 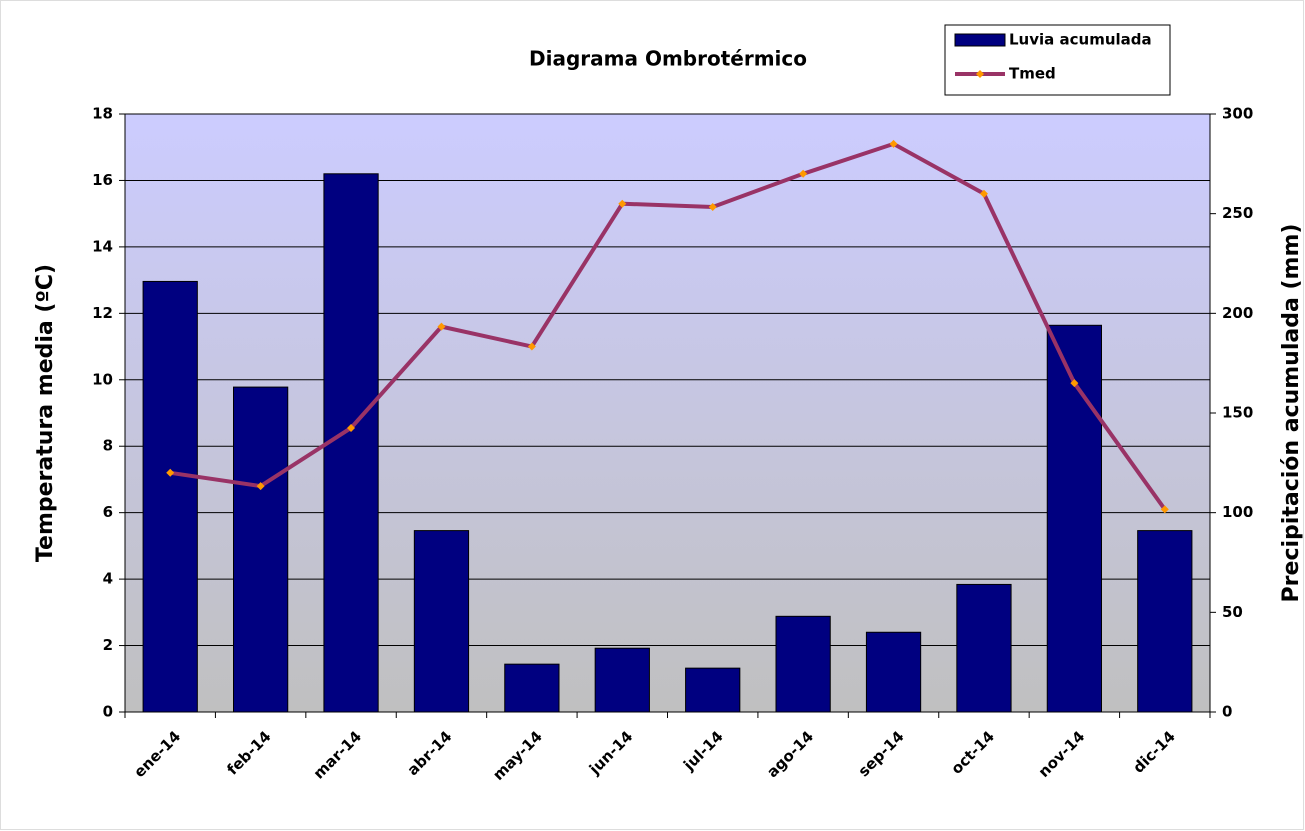 What do you see at coordinates (1080, 40) in the screenshot?
I see `legend-label: Luvia acumulada` at bounding box center [1080, 40].